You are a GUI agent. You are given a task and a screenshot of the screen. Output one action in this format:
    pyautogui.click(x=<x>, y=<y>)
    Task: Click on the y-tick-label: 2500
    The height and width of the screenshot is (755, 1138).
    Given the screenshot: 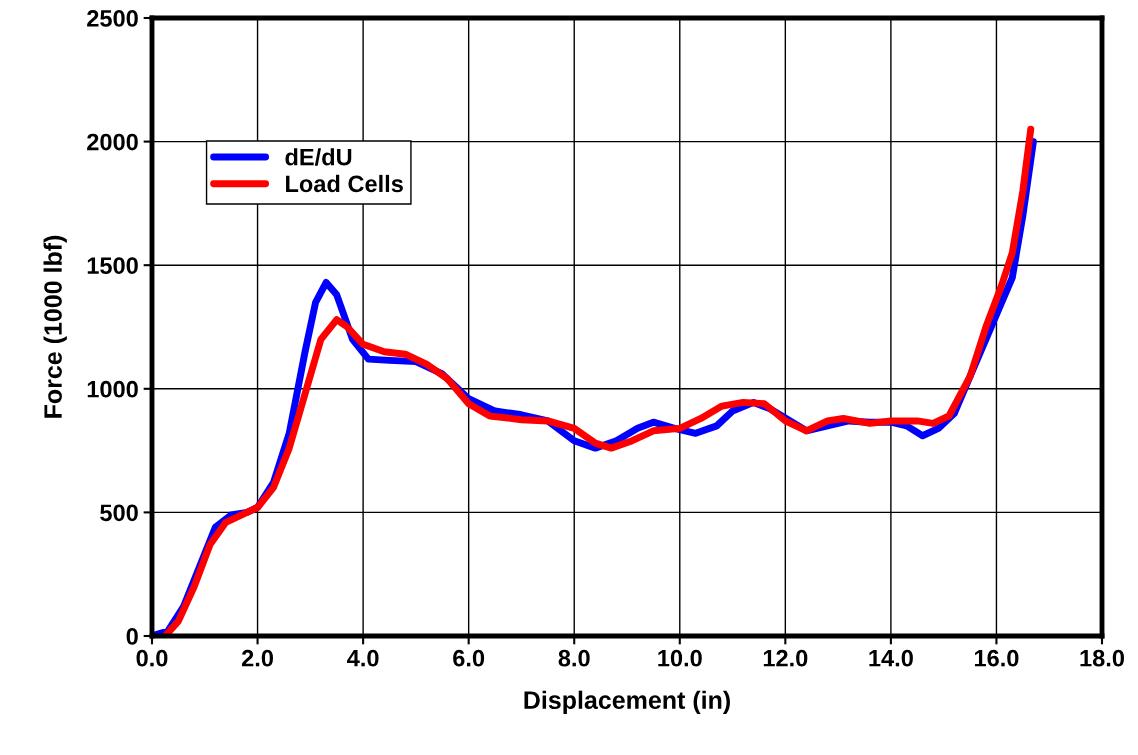 What is the action you would take?
    pyautogui.click(x=112, y=18)
    